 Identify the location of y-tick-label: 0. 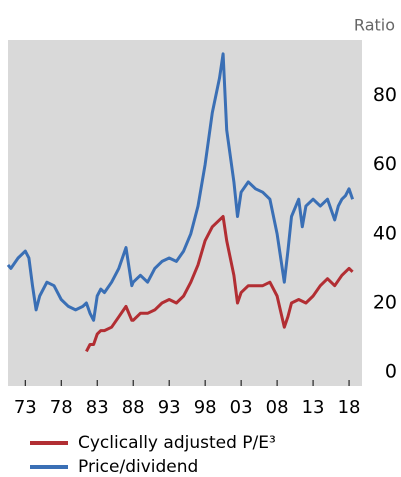
(391, 372).